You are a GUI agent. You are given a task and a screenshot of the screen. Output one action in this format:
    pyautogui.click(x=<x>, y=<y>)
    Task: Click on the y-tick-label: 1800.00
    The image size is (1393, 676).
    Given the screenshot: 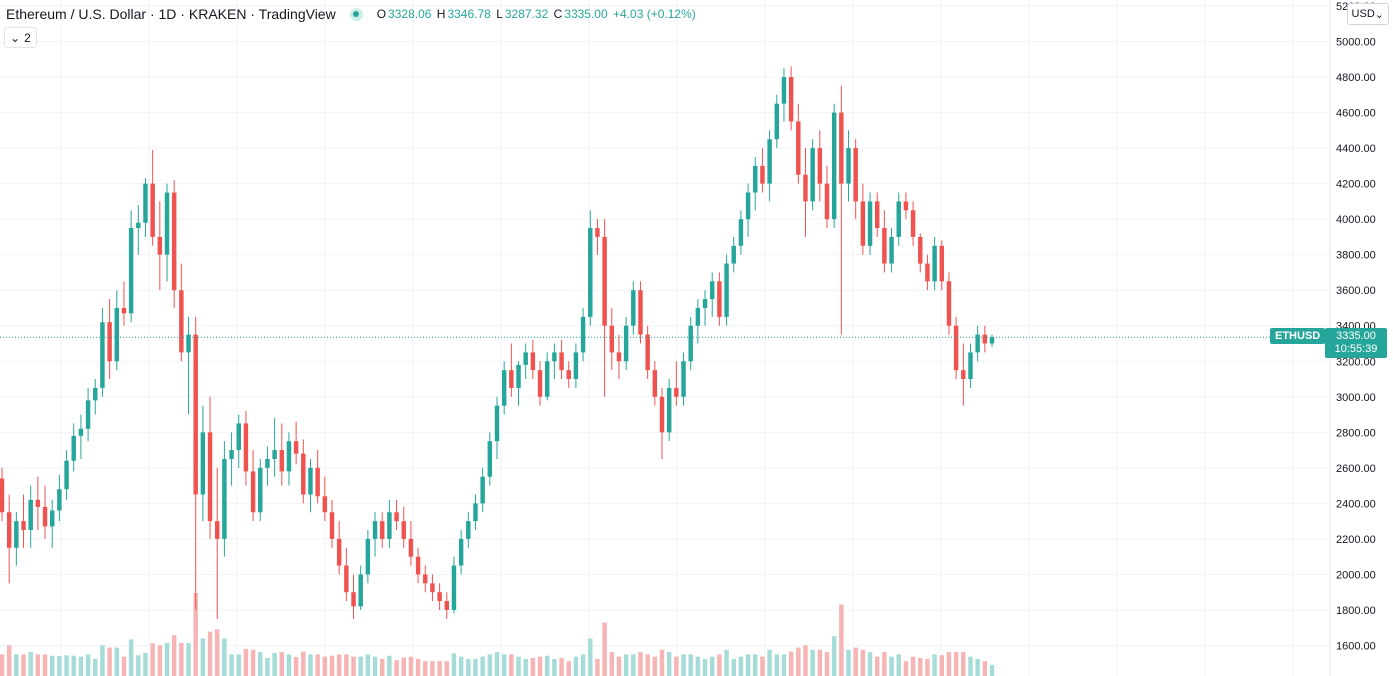 What is the action you would take?
    pyautogui.click(x=1356, y=611)
    